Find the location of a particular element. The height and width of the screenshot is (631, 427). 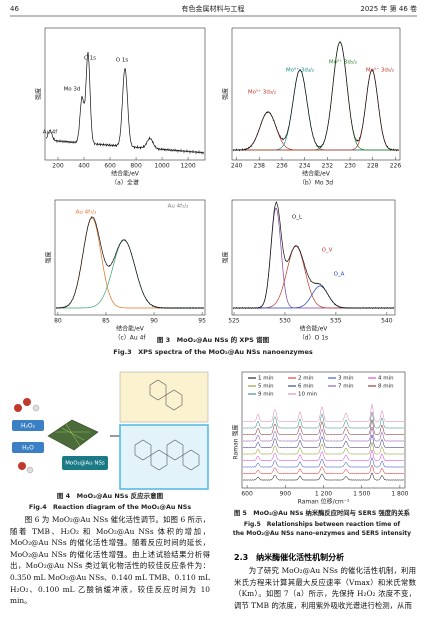

peak-label: Mo⁶⁺ 3d₃/₂ is located at coordinates (300, 70).